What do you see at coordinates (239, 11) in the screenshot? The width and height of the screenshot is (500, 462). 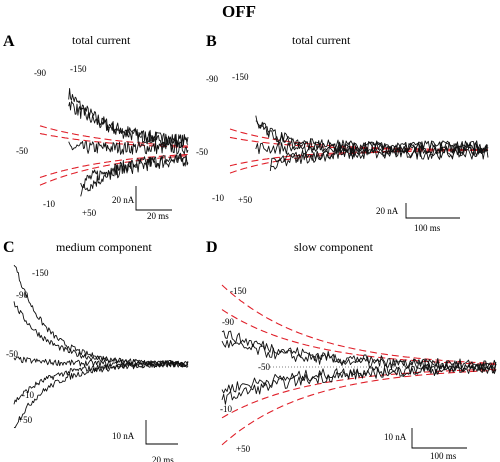 I see `figure-title: OFF` at bounding box center [239, 11].